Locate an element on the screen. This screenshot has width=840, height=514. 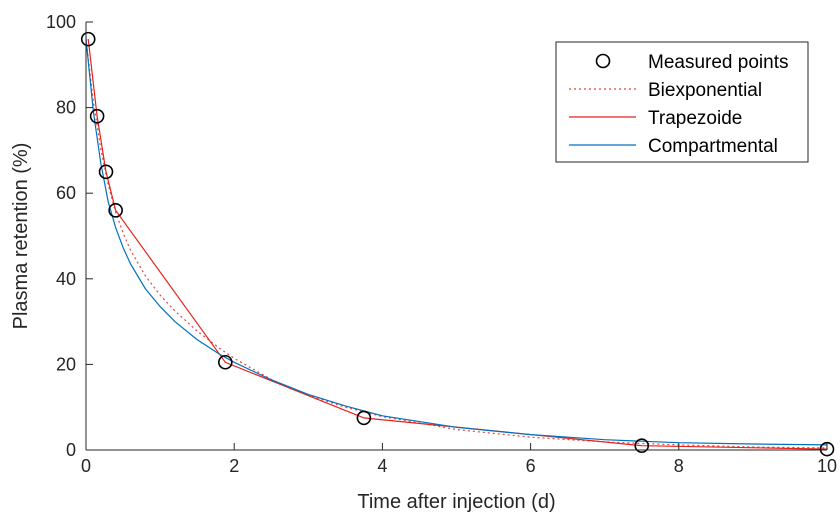
legend-label: Biexponential is located at coordinates (705, 90).